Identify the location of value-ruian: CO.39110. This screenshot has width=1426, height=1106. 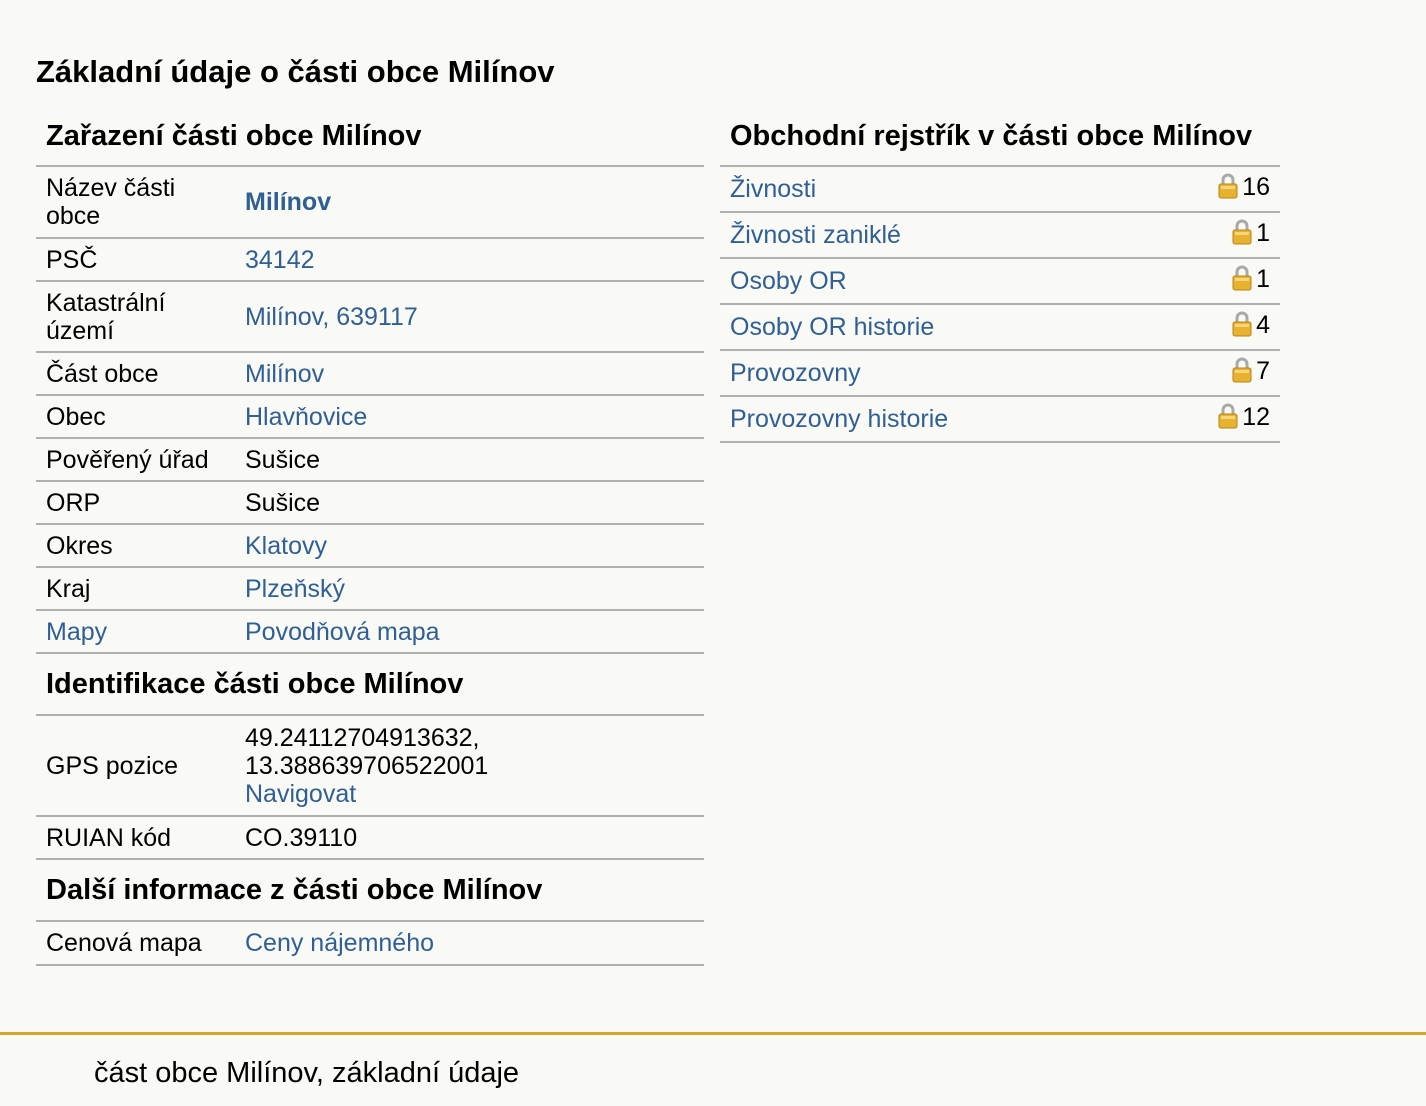
(469, 838).